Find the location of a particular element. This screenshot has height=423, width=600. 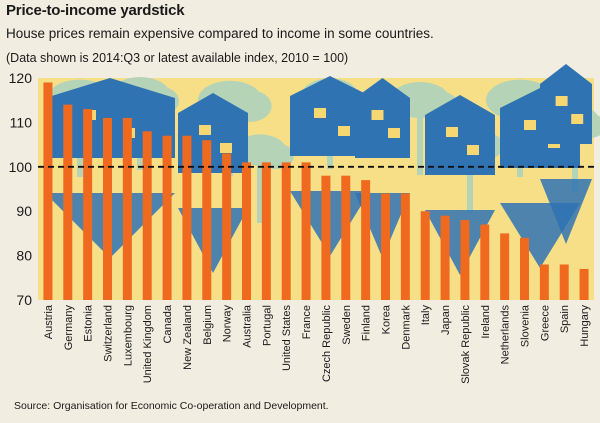

y-tick-label: 80 is located at coordinates (24, 256).